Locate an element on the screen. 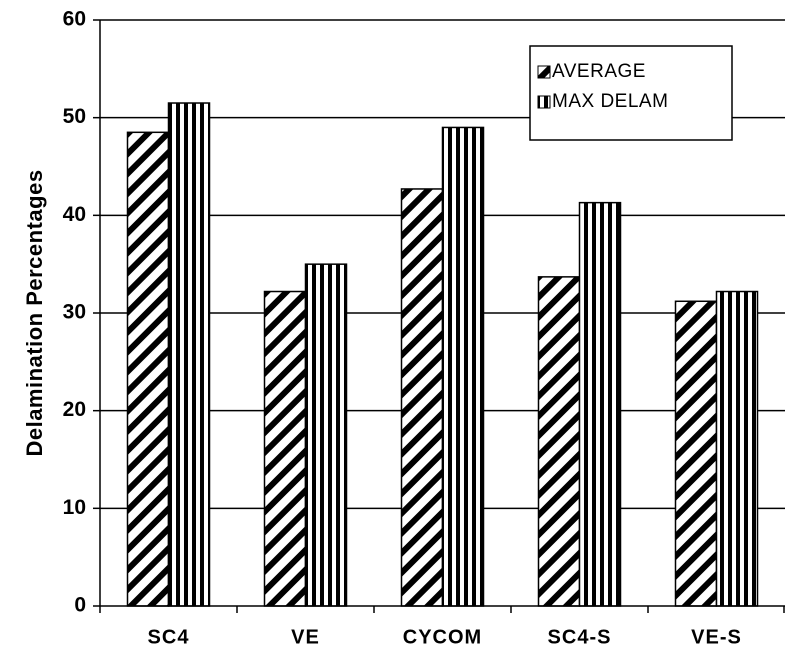 The width and height of the screenshot is (785, 657). x-tick-label: SC4 is located at coordinates (169, 637).